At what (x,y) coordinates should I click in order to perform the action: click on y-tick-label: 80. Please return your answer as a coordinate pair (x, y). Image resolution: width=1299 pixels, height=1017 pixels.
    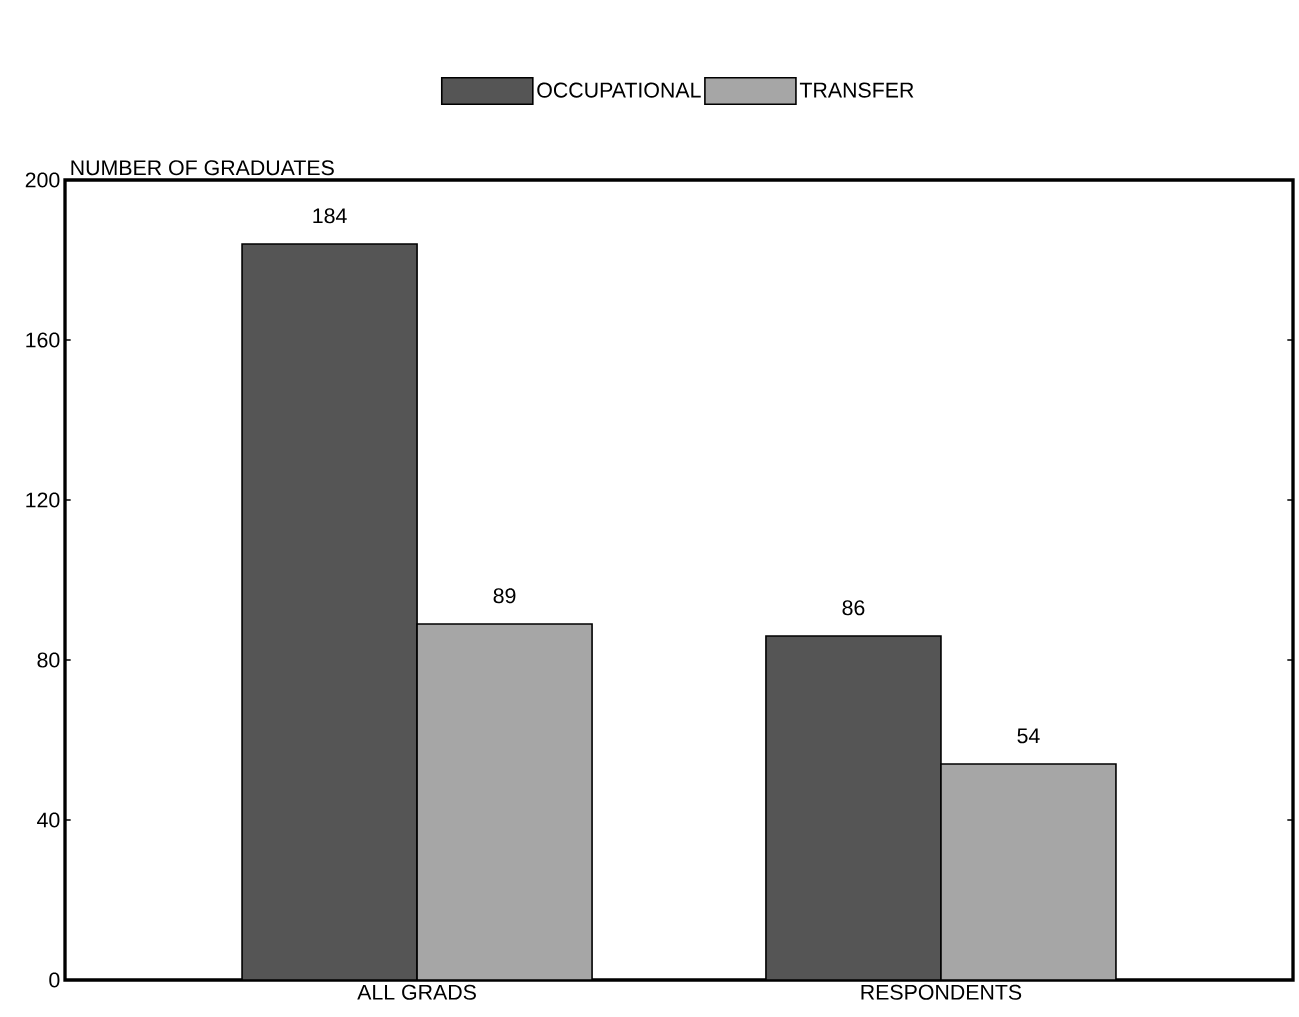
    Looking at the image, I should click on (48, 660).